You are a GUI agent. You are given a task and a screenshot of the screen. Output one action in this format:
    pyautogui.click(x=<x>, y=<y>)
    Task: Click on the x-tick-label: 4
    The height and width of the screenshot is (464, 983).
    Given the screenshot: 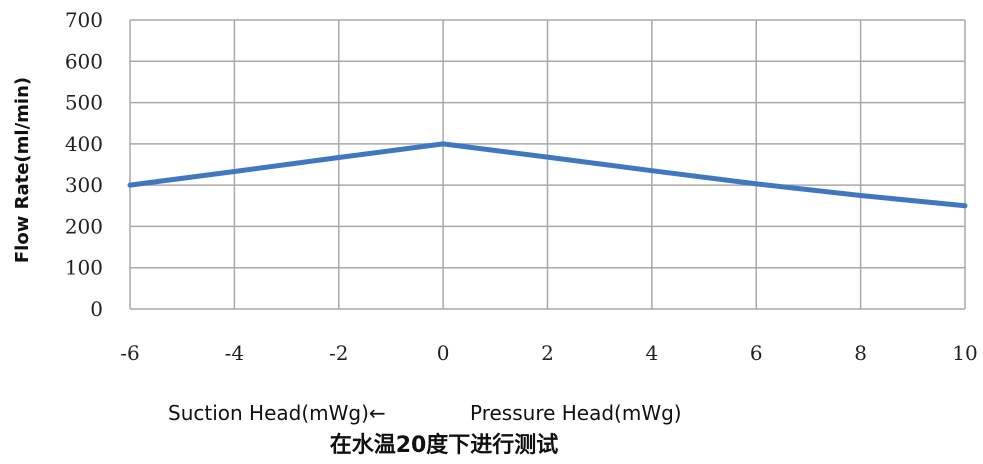 What is the action you would take?
    pyautogui.click(x=652, y=353)
    